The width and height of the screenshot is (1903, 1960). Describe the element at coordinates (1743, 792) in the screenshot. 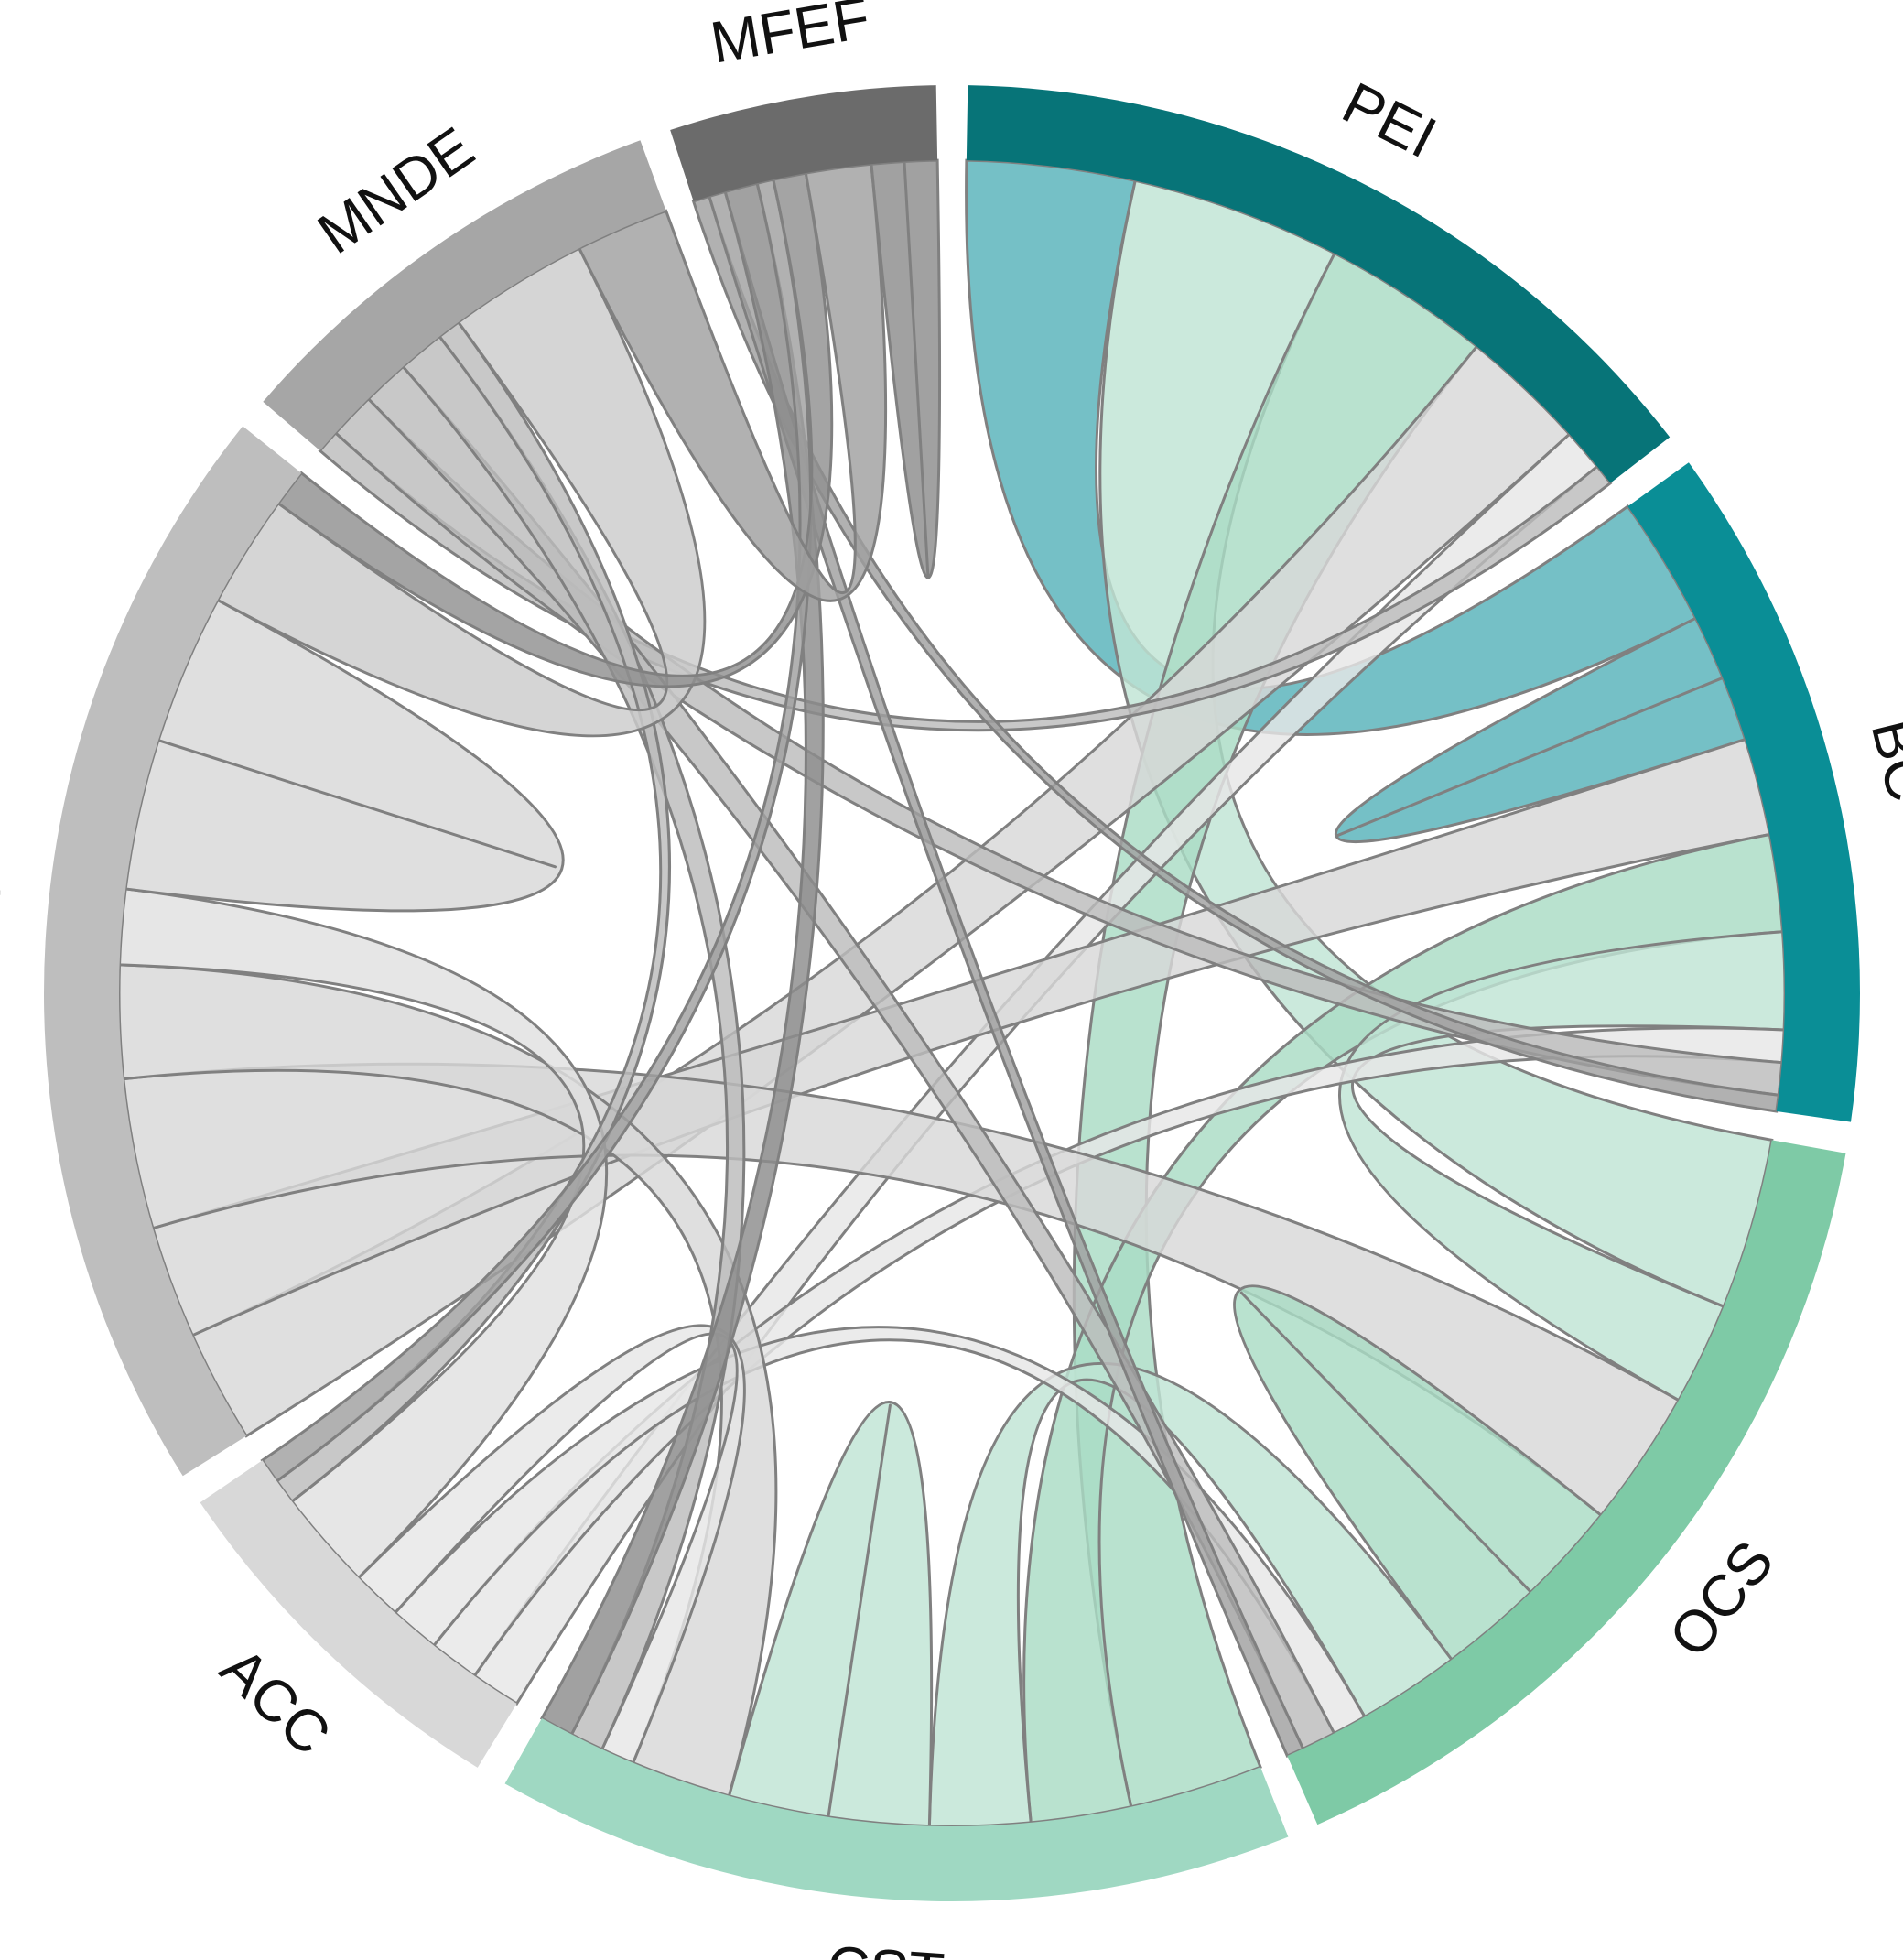

I see `sector-arc-bc` at that location.